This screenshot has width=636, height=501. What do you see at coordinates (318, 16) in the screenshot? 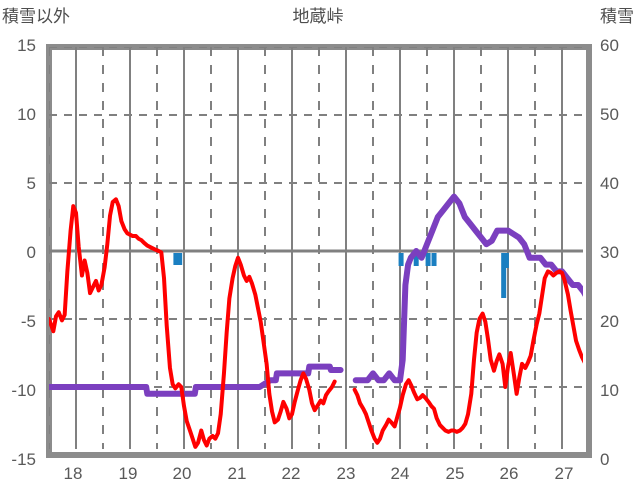
I see `page-title: 地蔵峠` at bounding box center [318, 16].